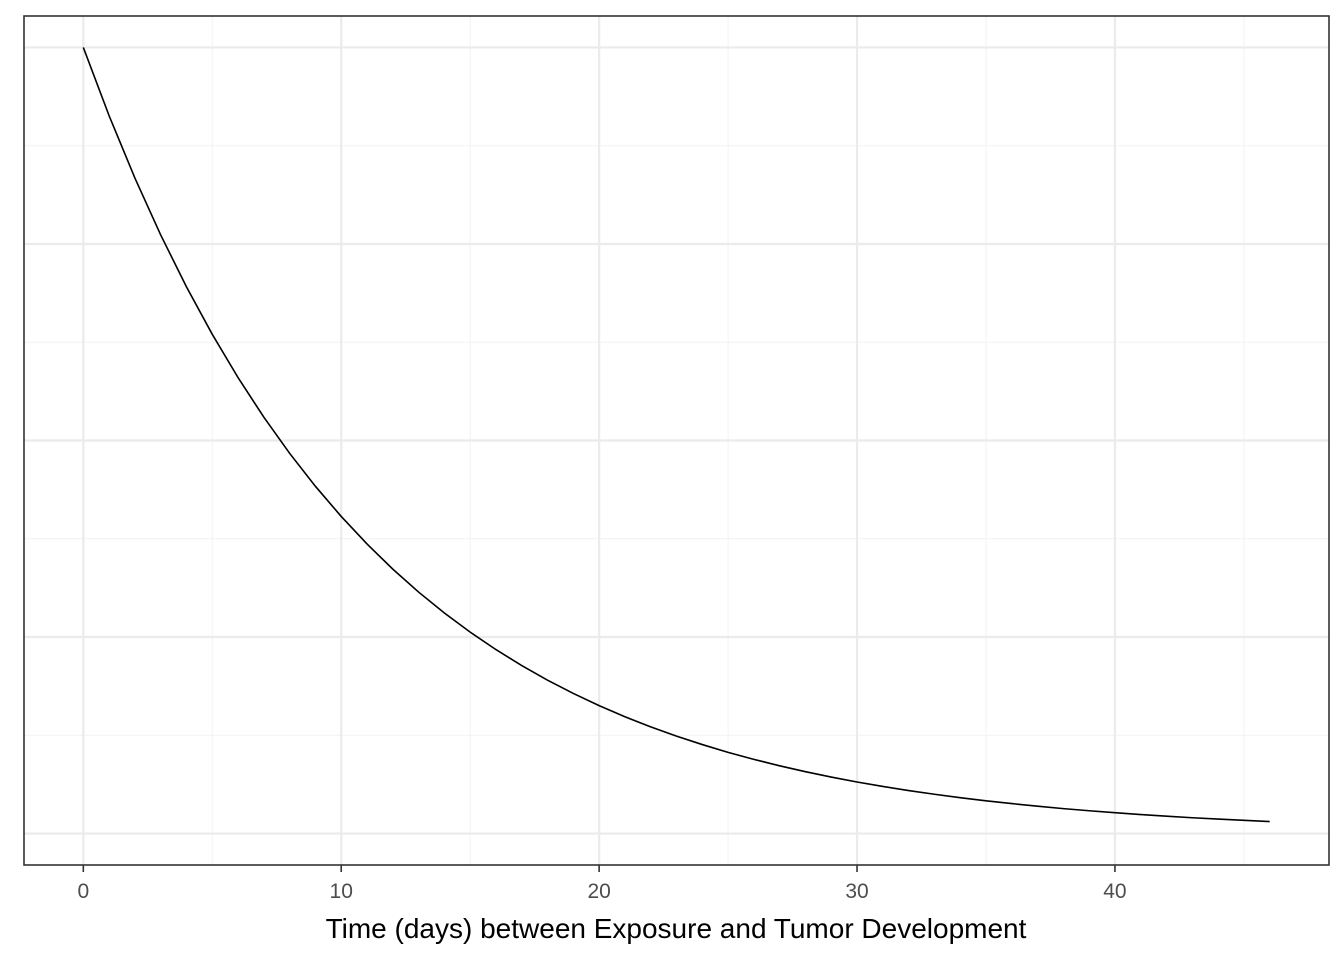 This screenshot has width=1344, height=960. I want to click on x-axis-ticks, so click(599, 868).